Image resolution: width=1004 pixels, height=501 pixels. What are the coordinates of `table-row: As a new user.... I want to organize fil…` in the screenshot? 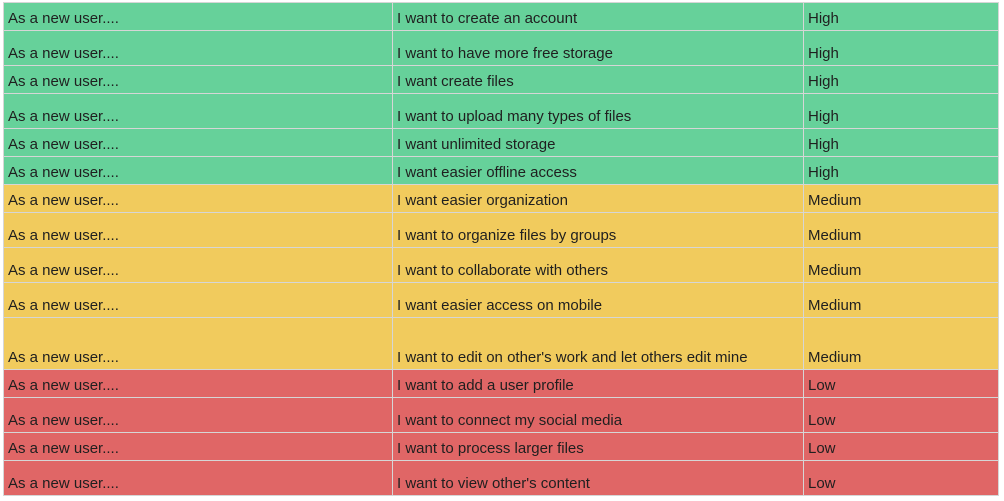 It's located at (501, 230).